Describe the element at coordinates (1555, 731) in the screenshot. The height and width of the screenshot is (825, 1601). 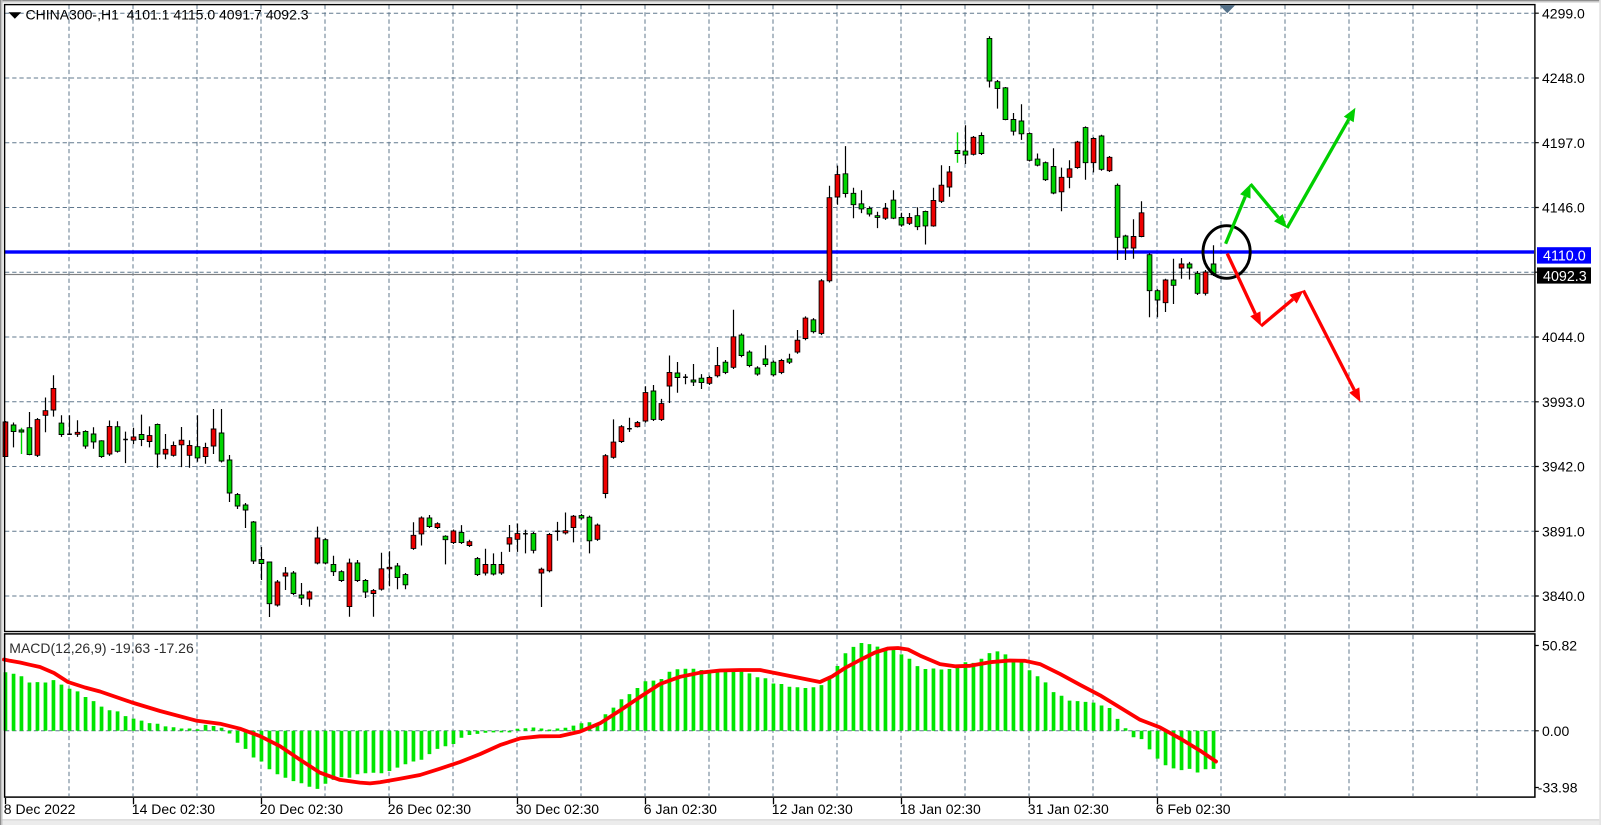
I see `svg-text: 0.00` at that location.